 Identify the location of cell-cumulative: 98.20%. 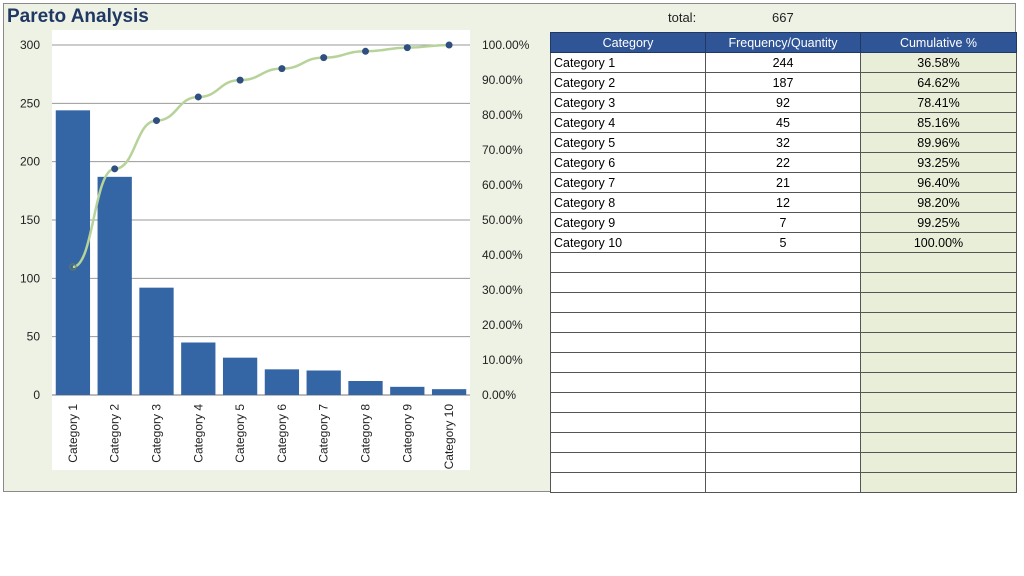
(938, 202).